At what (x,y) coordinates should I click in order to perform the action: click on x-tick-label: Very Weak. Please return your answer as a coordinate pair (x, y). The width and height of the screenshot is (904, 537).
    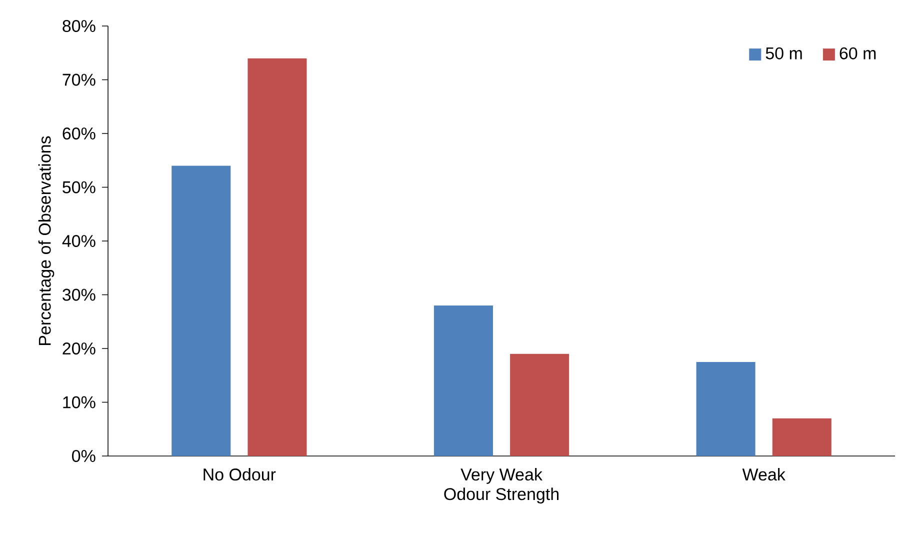
    Looking at the image, I should click on (501, 476).